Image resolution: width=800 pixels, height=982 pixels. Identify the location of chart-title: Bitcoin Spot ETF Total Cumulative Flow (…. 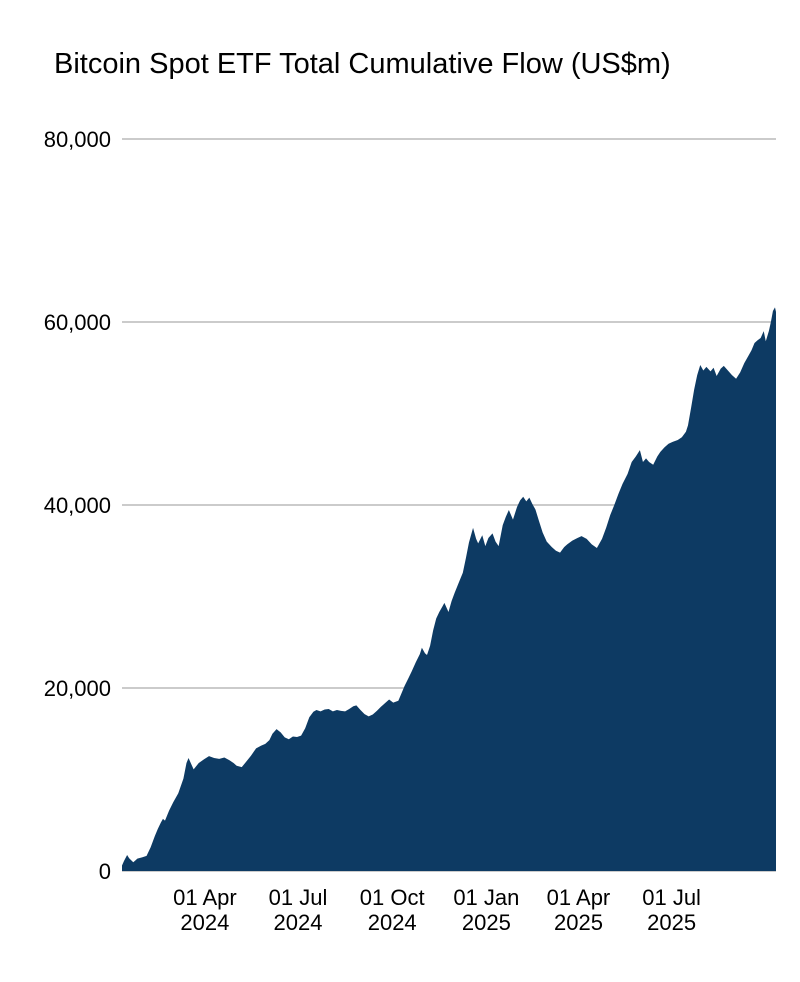
(362, 64).